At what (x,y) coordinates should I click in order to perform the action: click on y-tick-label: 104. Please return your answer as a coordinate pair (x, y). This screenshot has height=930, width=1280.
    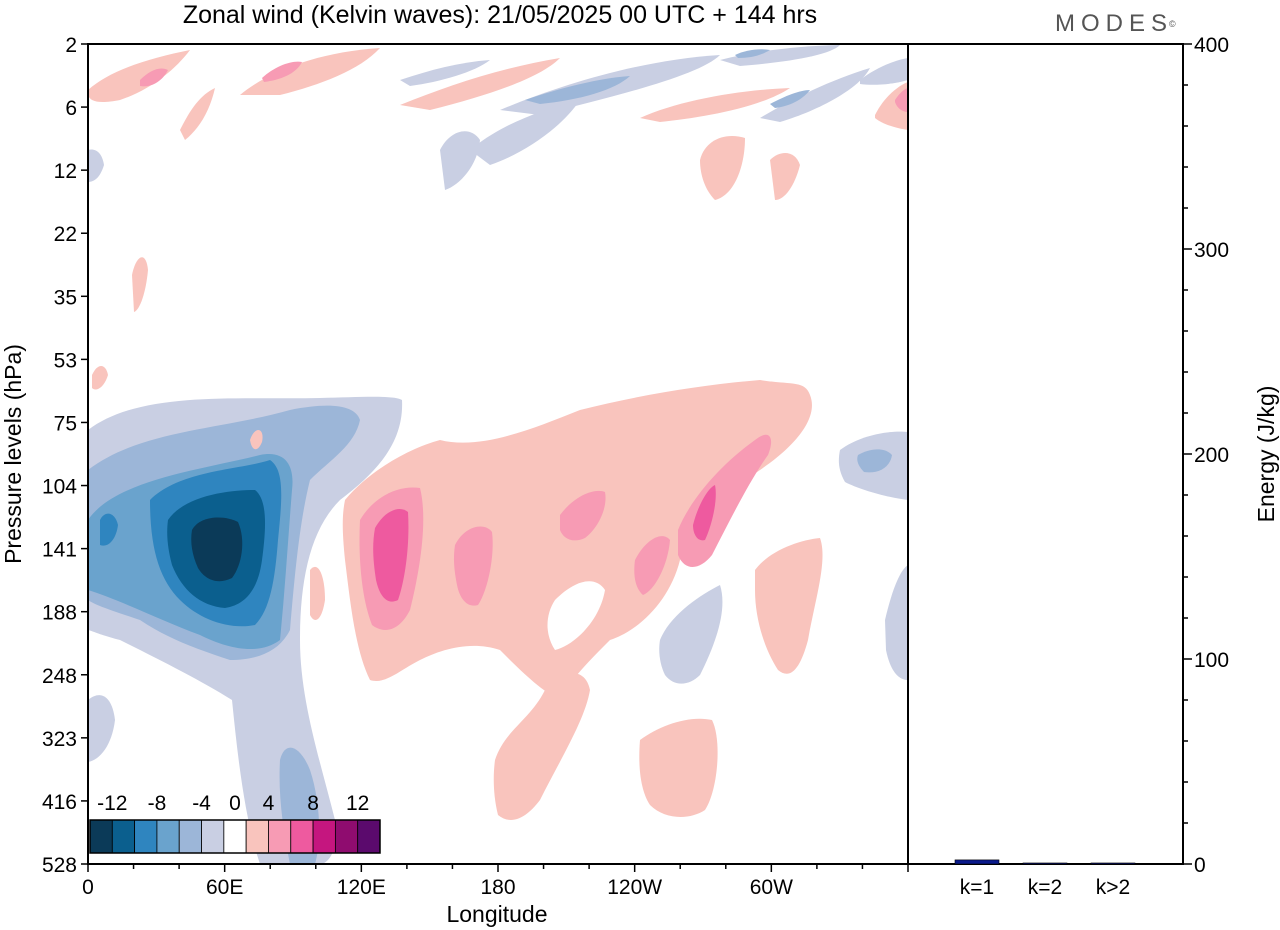
    Looking at the image, I should click on (59, 487).